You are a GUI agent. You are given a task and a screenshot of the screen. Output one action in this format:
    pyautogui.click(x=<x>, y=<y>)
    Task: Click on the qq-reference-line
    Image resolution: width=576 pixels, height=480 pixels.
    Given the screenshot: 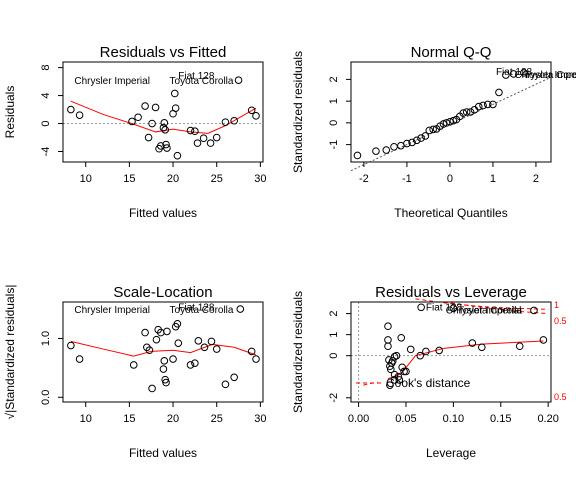 What is the action you would take?
    pyautogui.click(x=451, y=124)
    